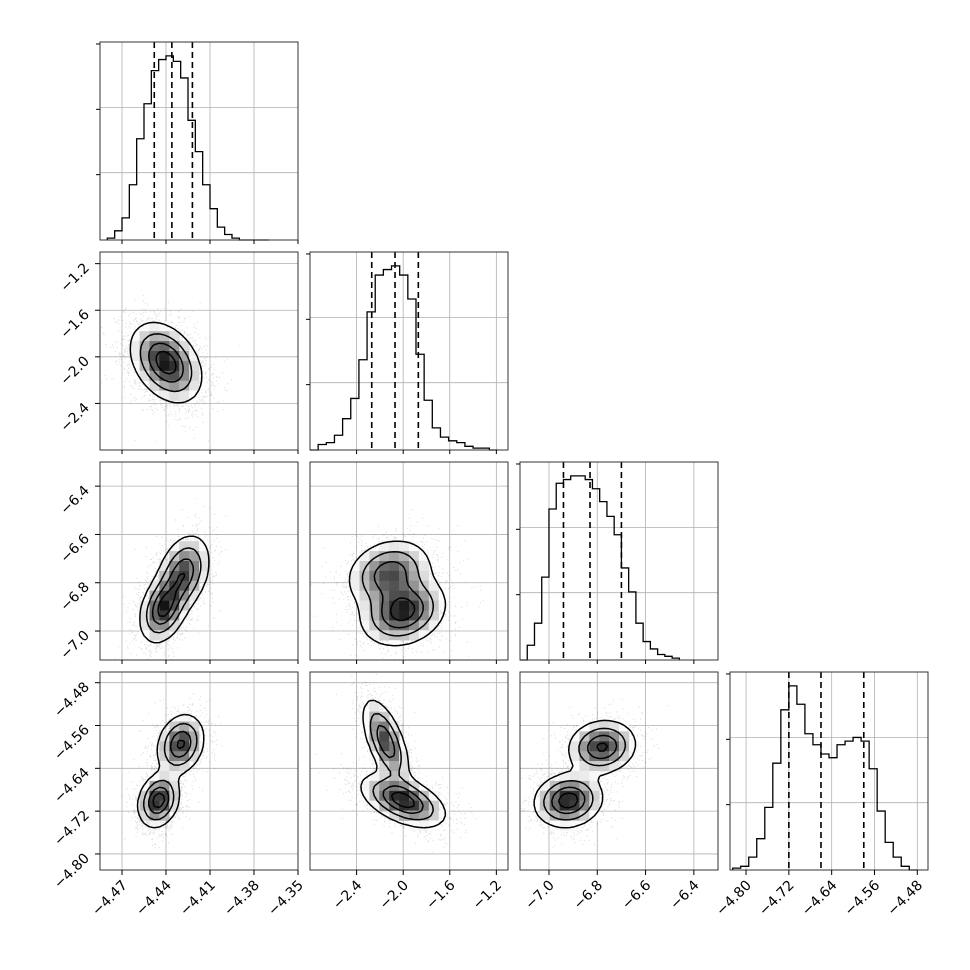 The width and height of the screenshot is (970, 970). I want to click on histogram-step, so click(187, 148).